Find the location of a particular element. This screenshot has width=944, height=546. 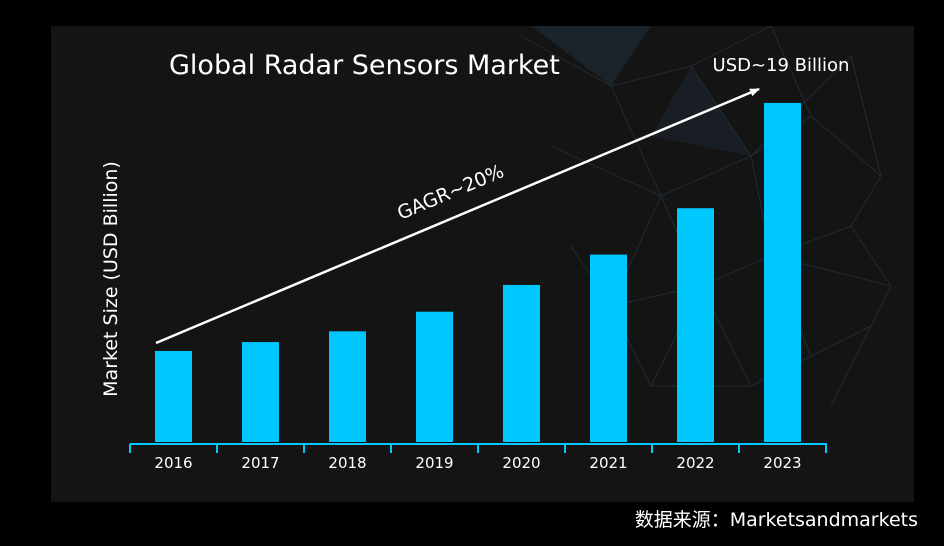

x-tick-label-2017: 2017 is located at coordinates (260, 463).